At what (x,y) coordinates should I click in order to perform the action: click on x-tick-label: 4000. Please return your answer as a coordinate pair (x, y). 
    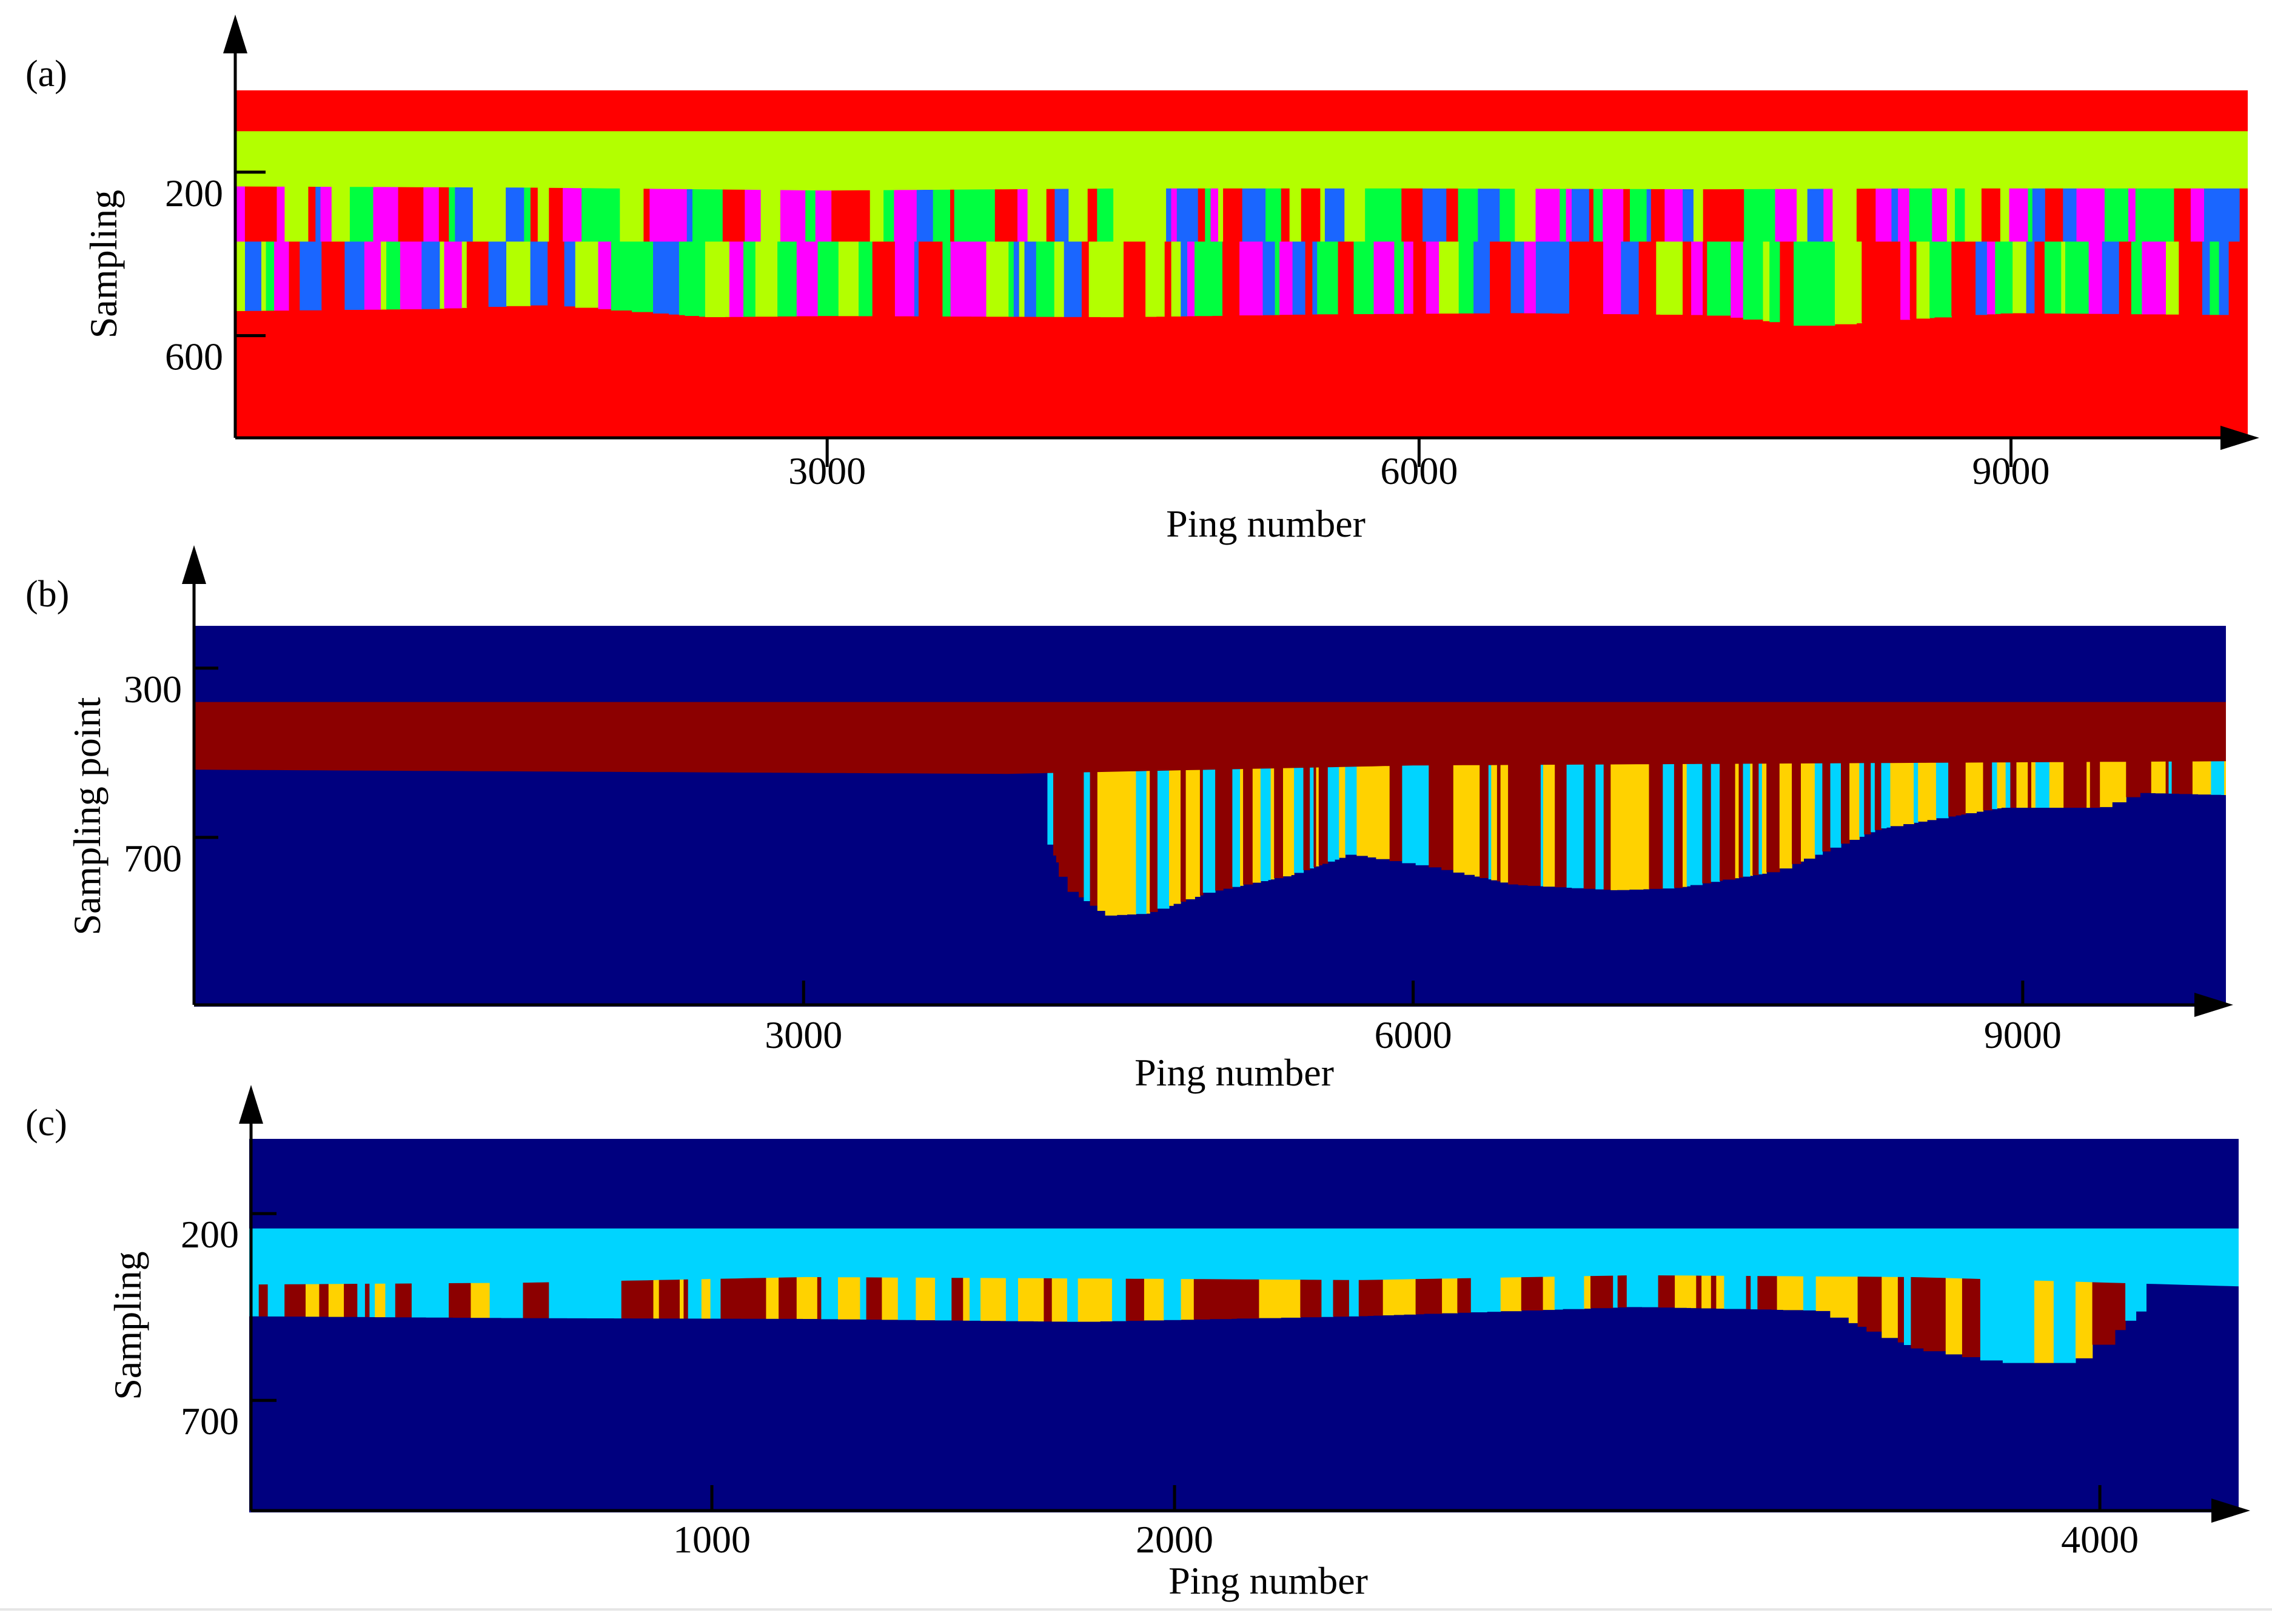
    Looking at the image, I should click on (2100, 1540).